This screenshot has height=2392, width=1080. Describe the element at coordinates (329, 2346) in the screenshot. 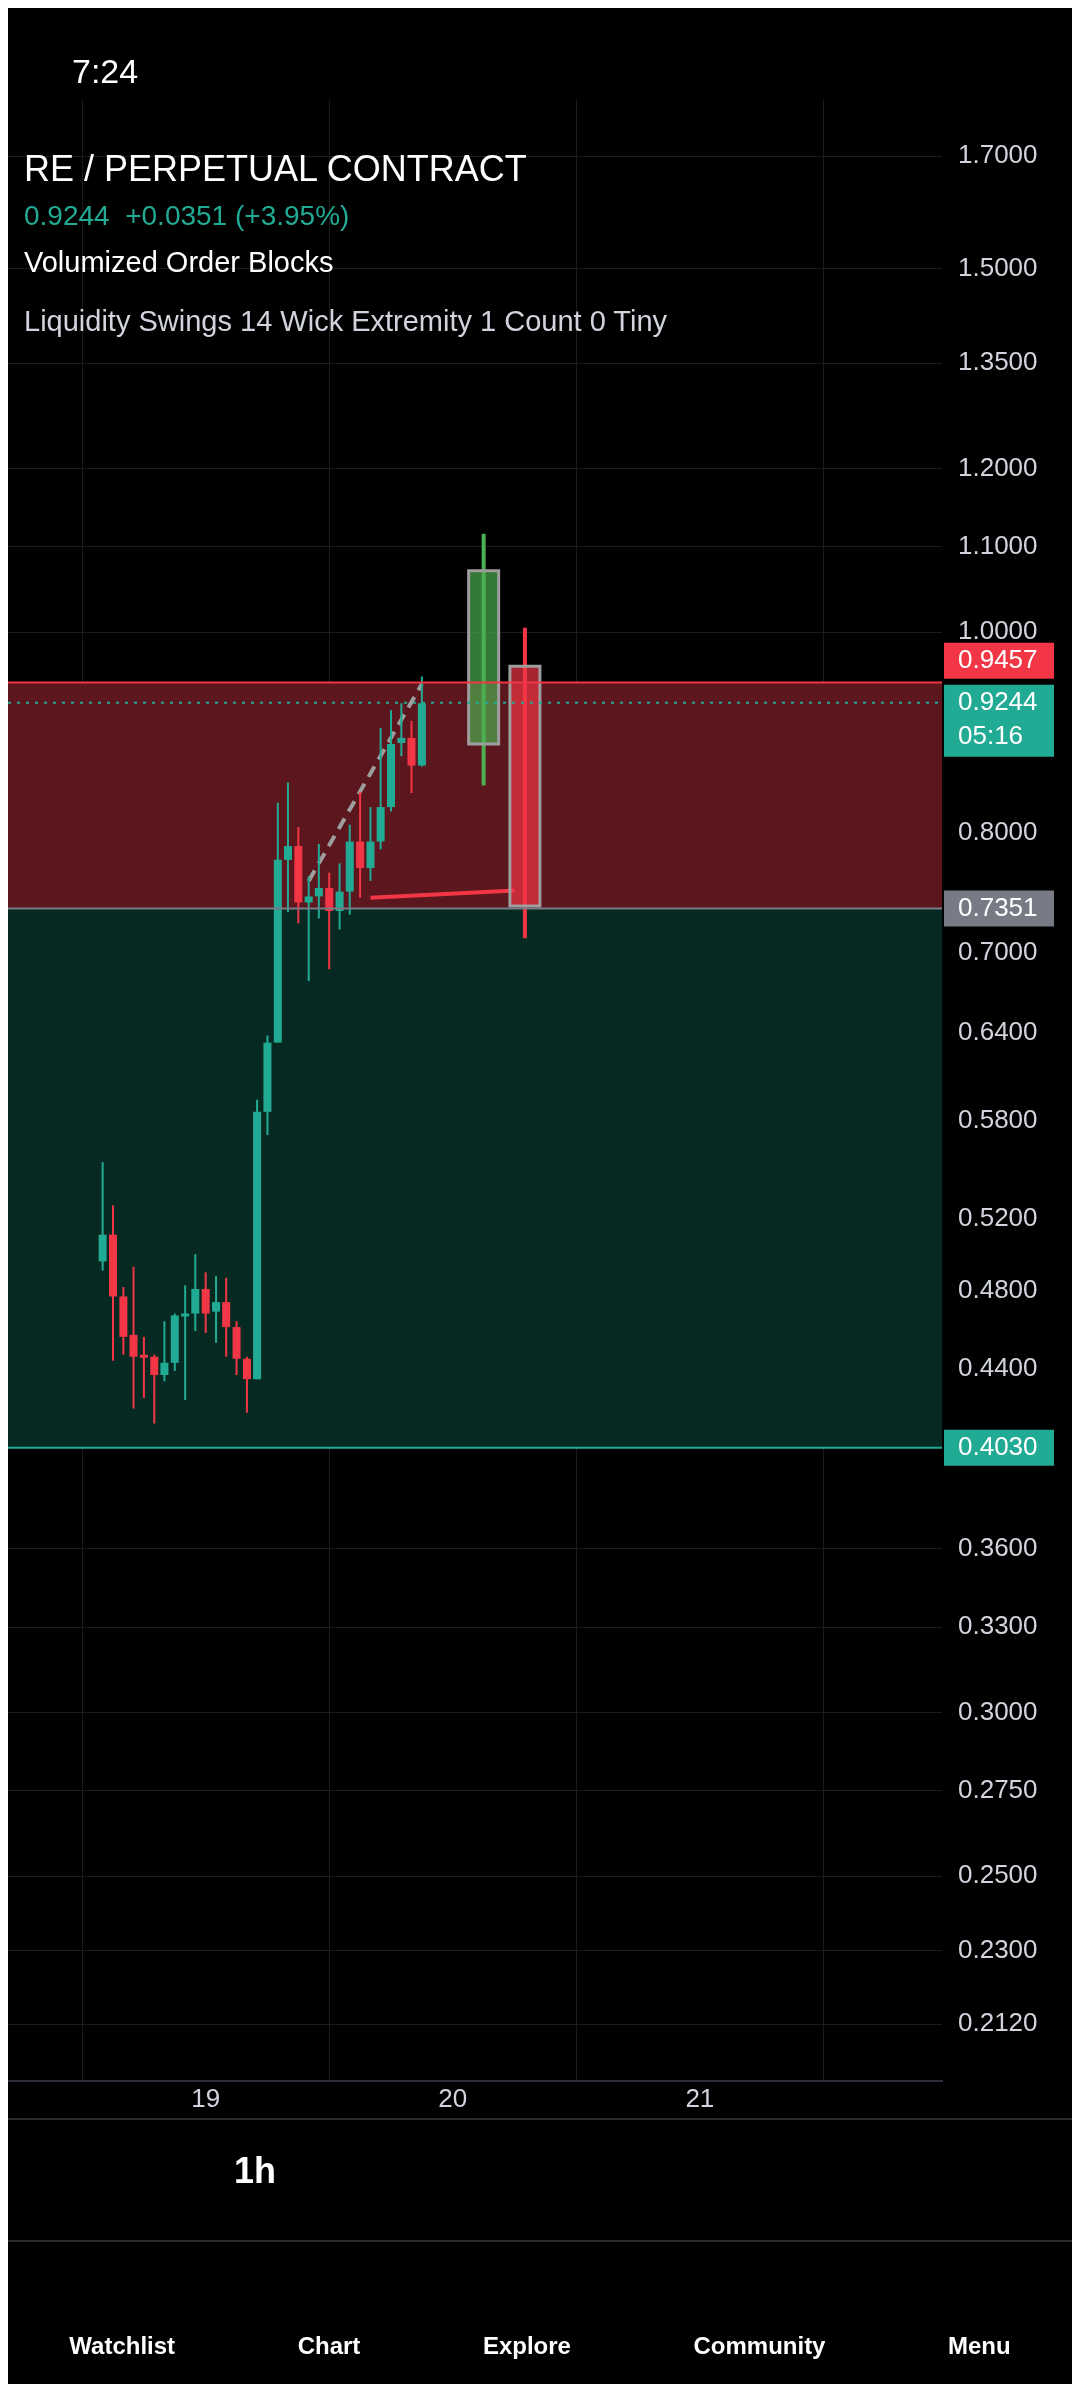

I see `text: Chart` at that location.